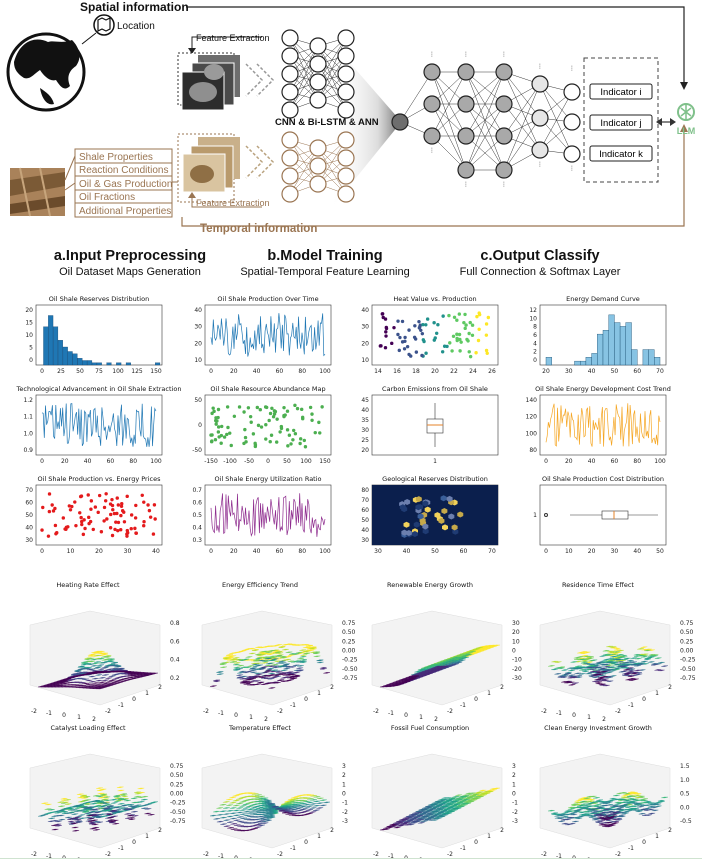 This screenshot has width=702, height=863. I want to click on y-tick-label: -2, so click(108, 711).